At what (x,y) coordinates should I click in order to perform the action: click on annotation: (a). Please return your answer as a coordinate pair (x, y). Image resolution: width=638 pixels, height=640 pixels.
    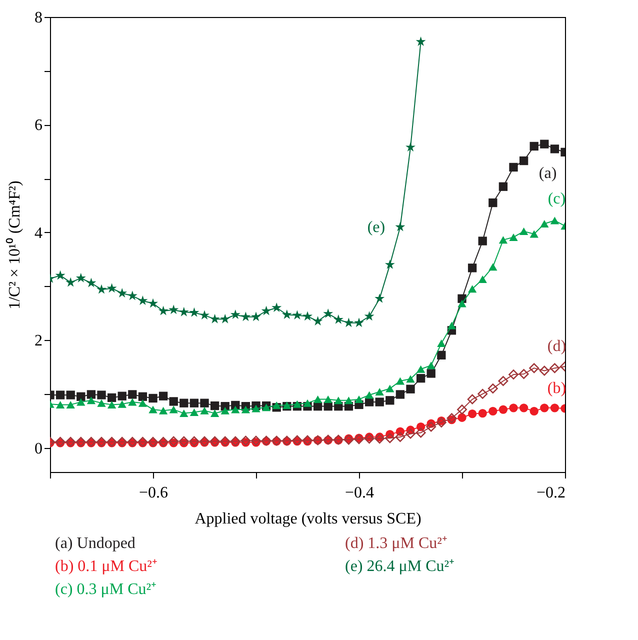
    Looking at the image, I should click on (547, 173).